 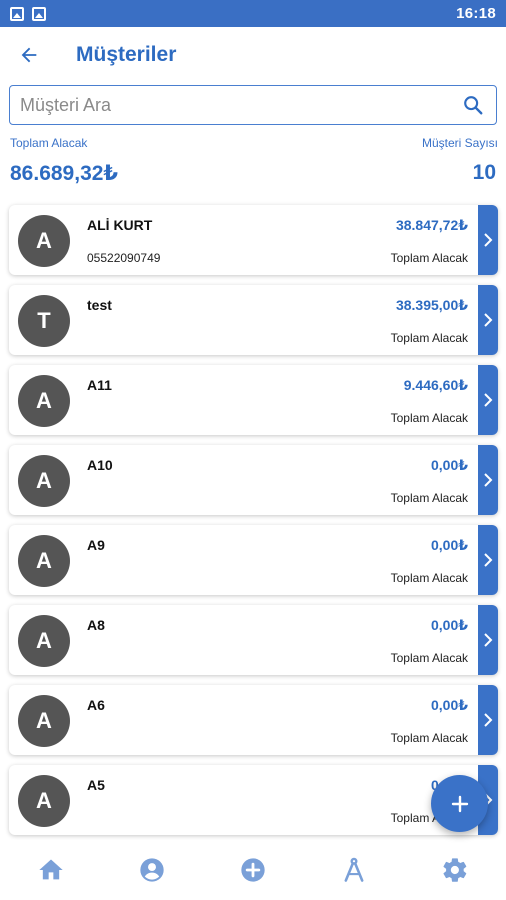 What do you see at coordinates (44, 321) in the screenshot?
I see `avatar: T` at bounding box center [44, 321].